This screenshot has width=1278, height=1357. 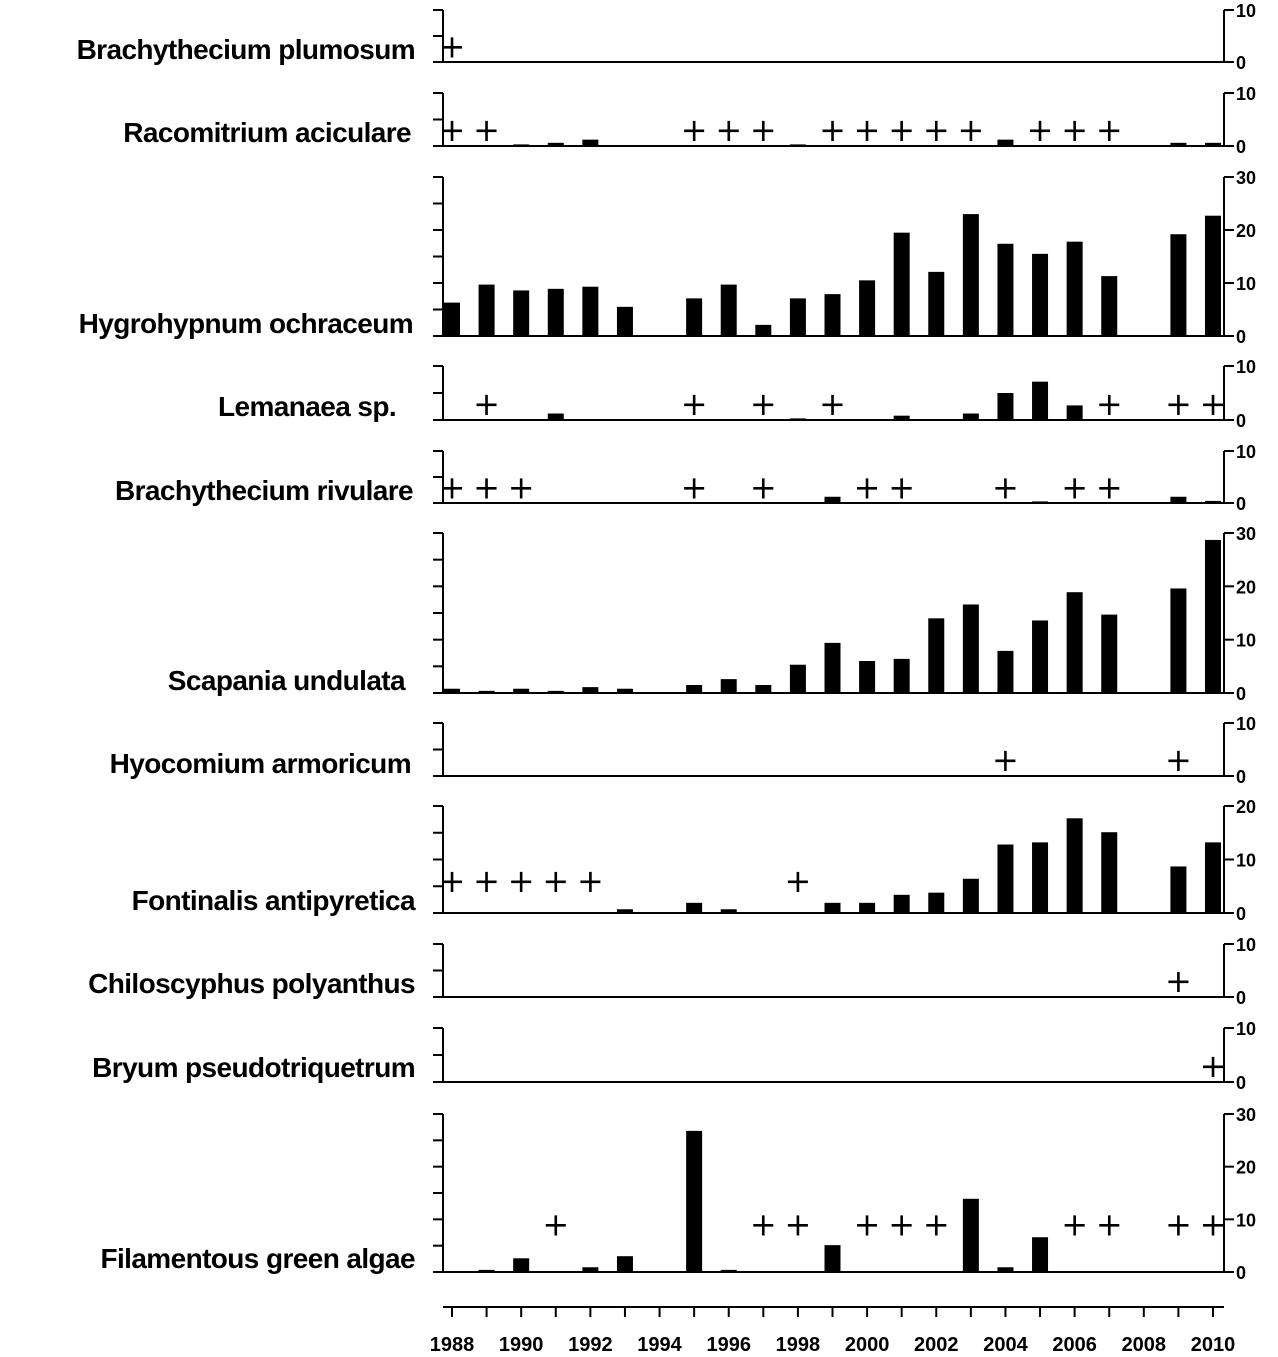 What do you see at coordinates (936, 1345) in the screenshot?
I see `x-tick-label: 2002` at bounding box center [936, 1345].